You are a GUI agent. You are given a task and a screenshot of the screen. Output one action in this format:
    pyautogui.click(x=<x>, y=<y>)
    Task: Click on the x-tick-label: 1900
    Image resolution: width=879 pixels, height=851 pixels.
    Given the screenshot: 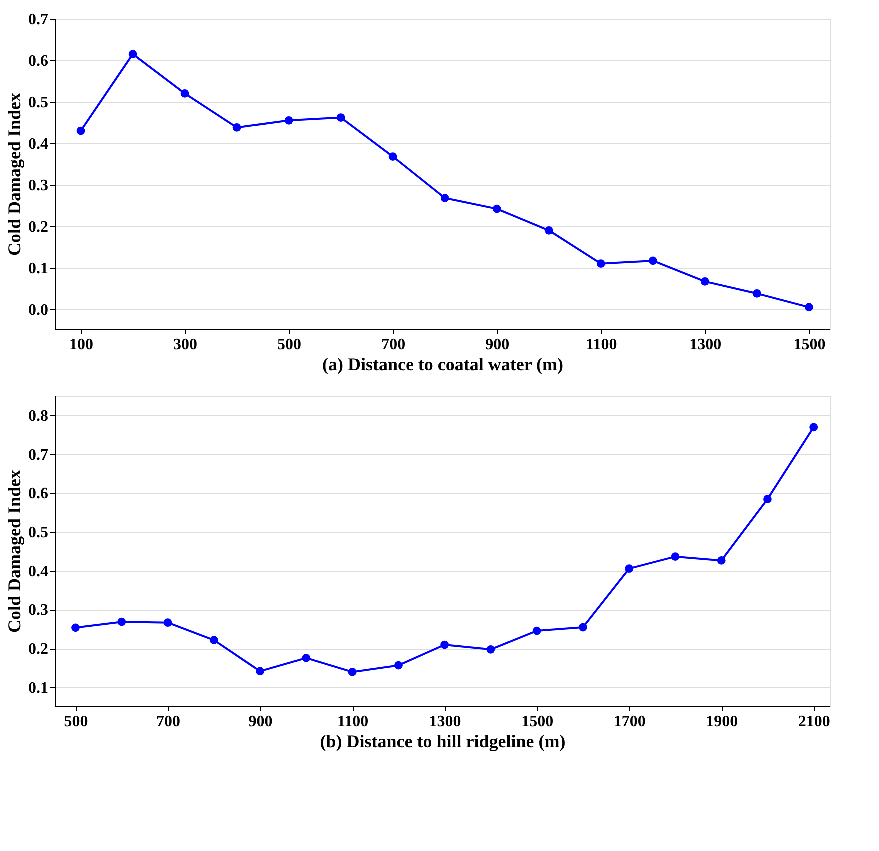 What is the action you would take?
    pyautogui.click(x=722, y=722)
    